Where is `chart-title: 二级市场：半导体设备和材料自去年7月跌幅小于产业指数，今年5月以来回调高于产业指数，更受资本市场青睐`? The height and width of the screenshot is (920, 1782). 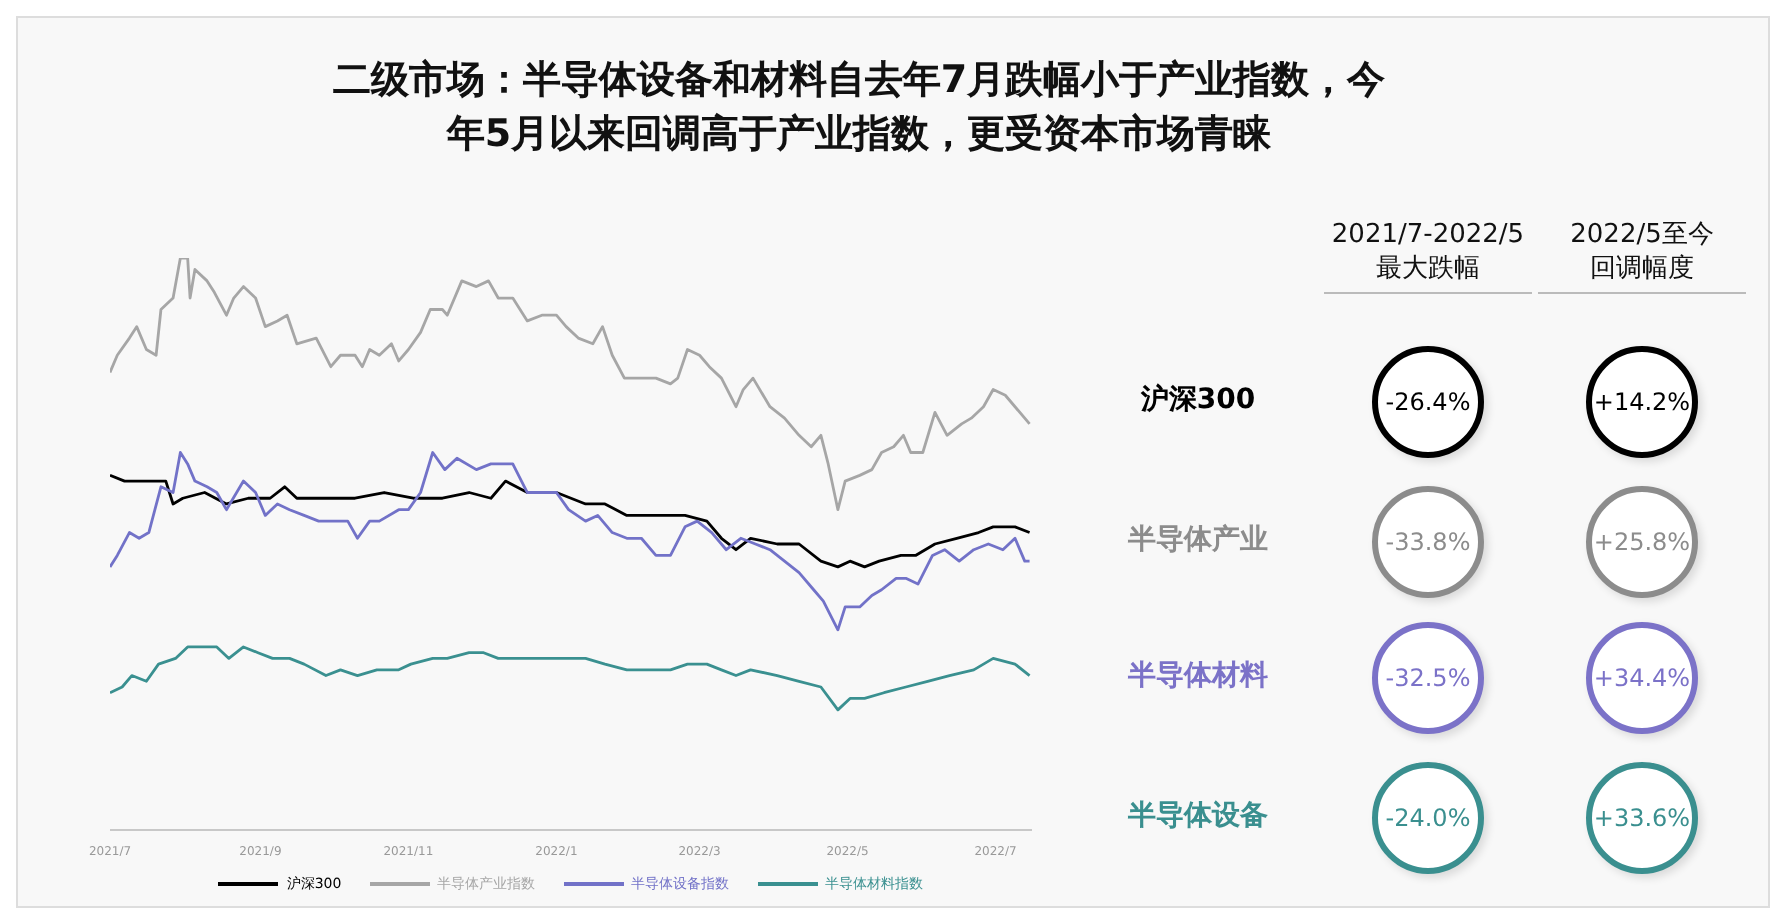
chart-title: 二级市场：半导体设备和材料自去年7月跌幅小于产业指数，今年5月以来回调高于产业指数，更受资本市场青睐 is located at coordinates (859, 108).